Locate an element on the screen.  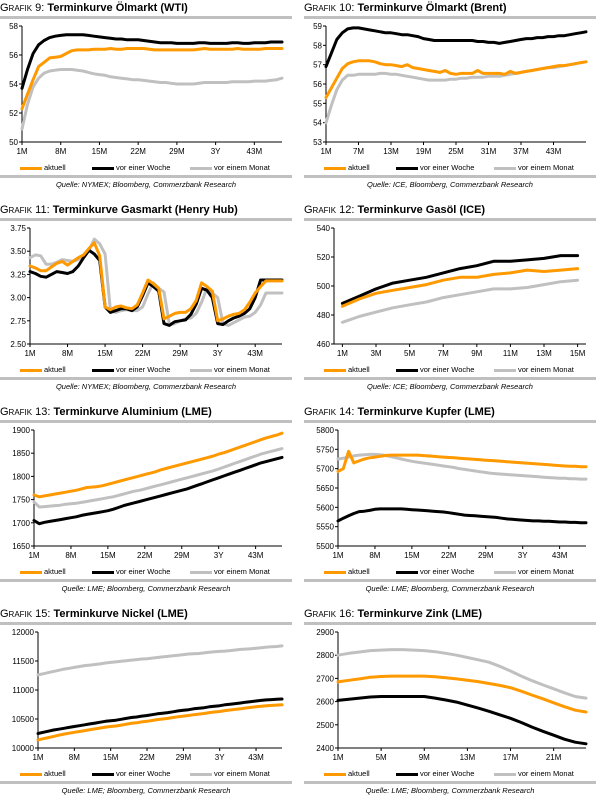
x-tick-label: 3Y is located at coordinates (218, 353).